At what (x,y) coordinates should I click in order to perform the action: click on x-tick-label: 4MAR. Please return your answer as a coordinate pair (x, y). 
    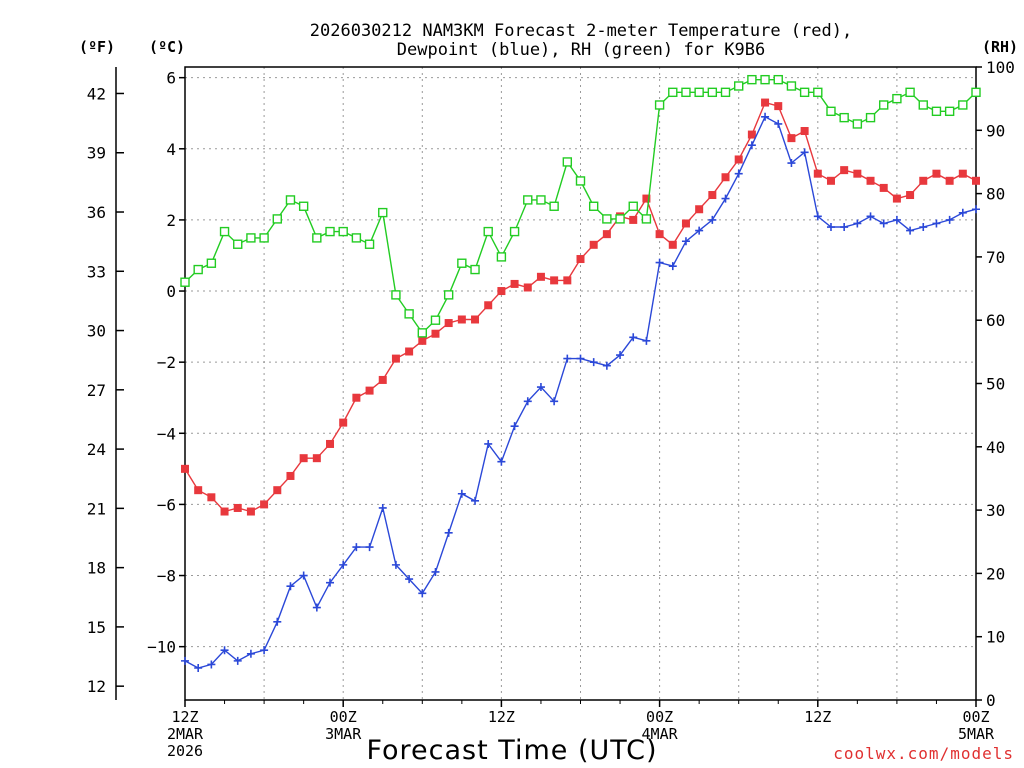
    Looking at the image, I should click on (660, 734).